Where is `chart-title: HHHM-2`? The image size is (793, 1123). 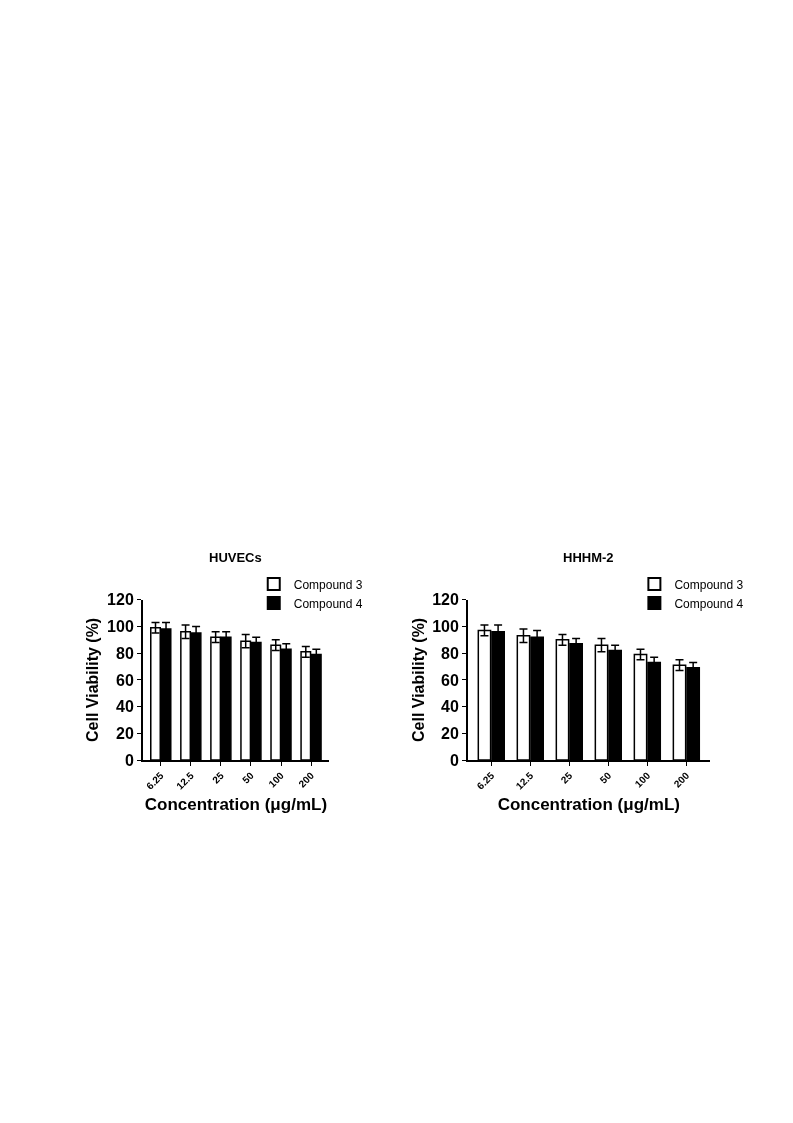
chart-title: HHHM-2 is located at coordinates (588, 557).